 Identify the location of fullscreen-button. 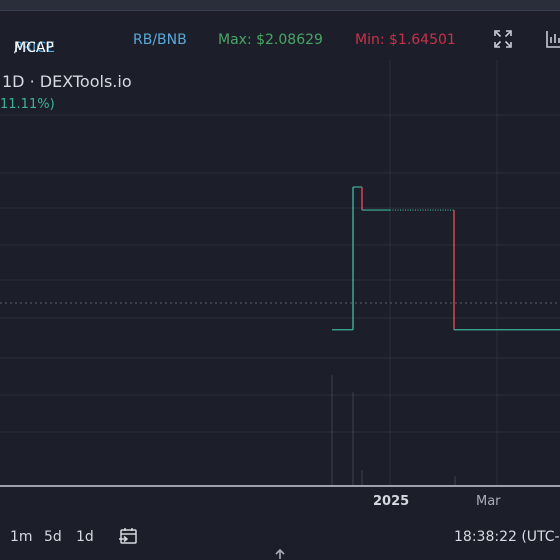
(503, 39).